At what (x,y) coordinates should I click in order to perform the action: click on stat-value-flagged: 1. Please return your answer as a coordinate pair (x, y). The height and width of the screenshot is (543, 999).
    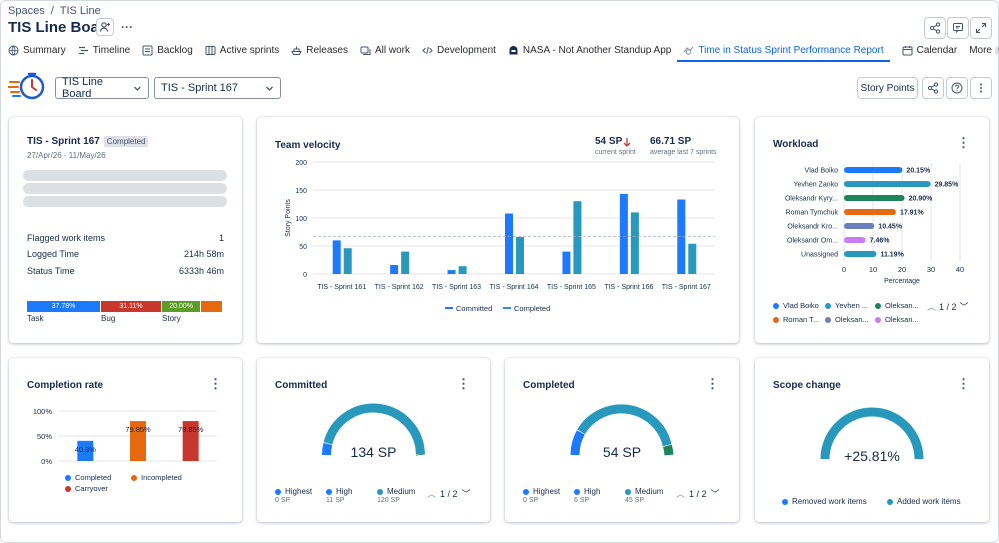
    Looking at the image, I should click on (221, 238).